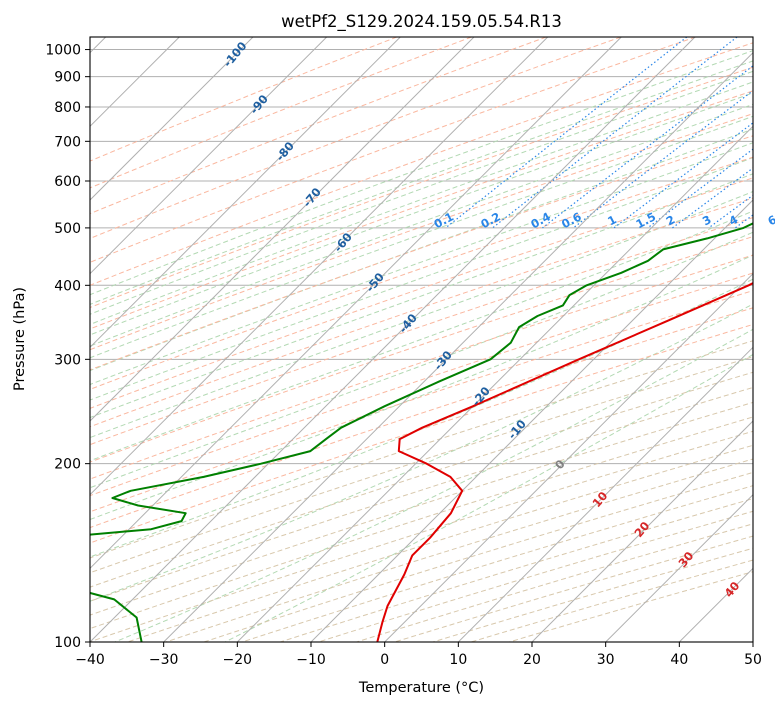 The height and width of the screenshot is (708, 775). I want to click on y-tick-label: 500, so click(67, 229).